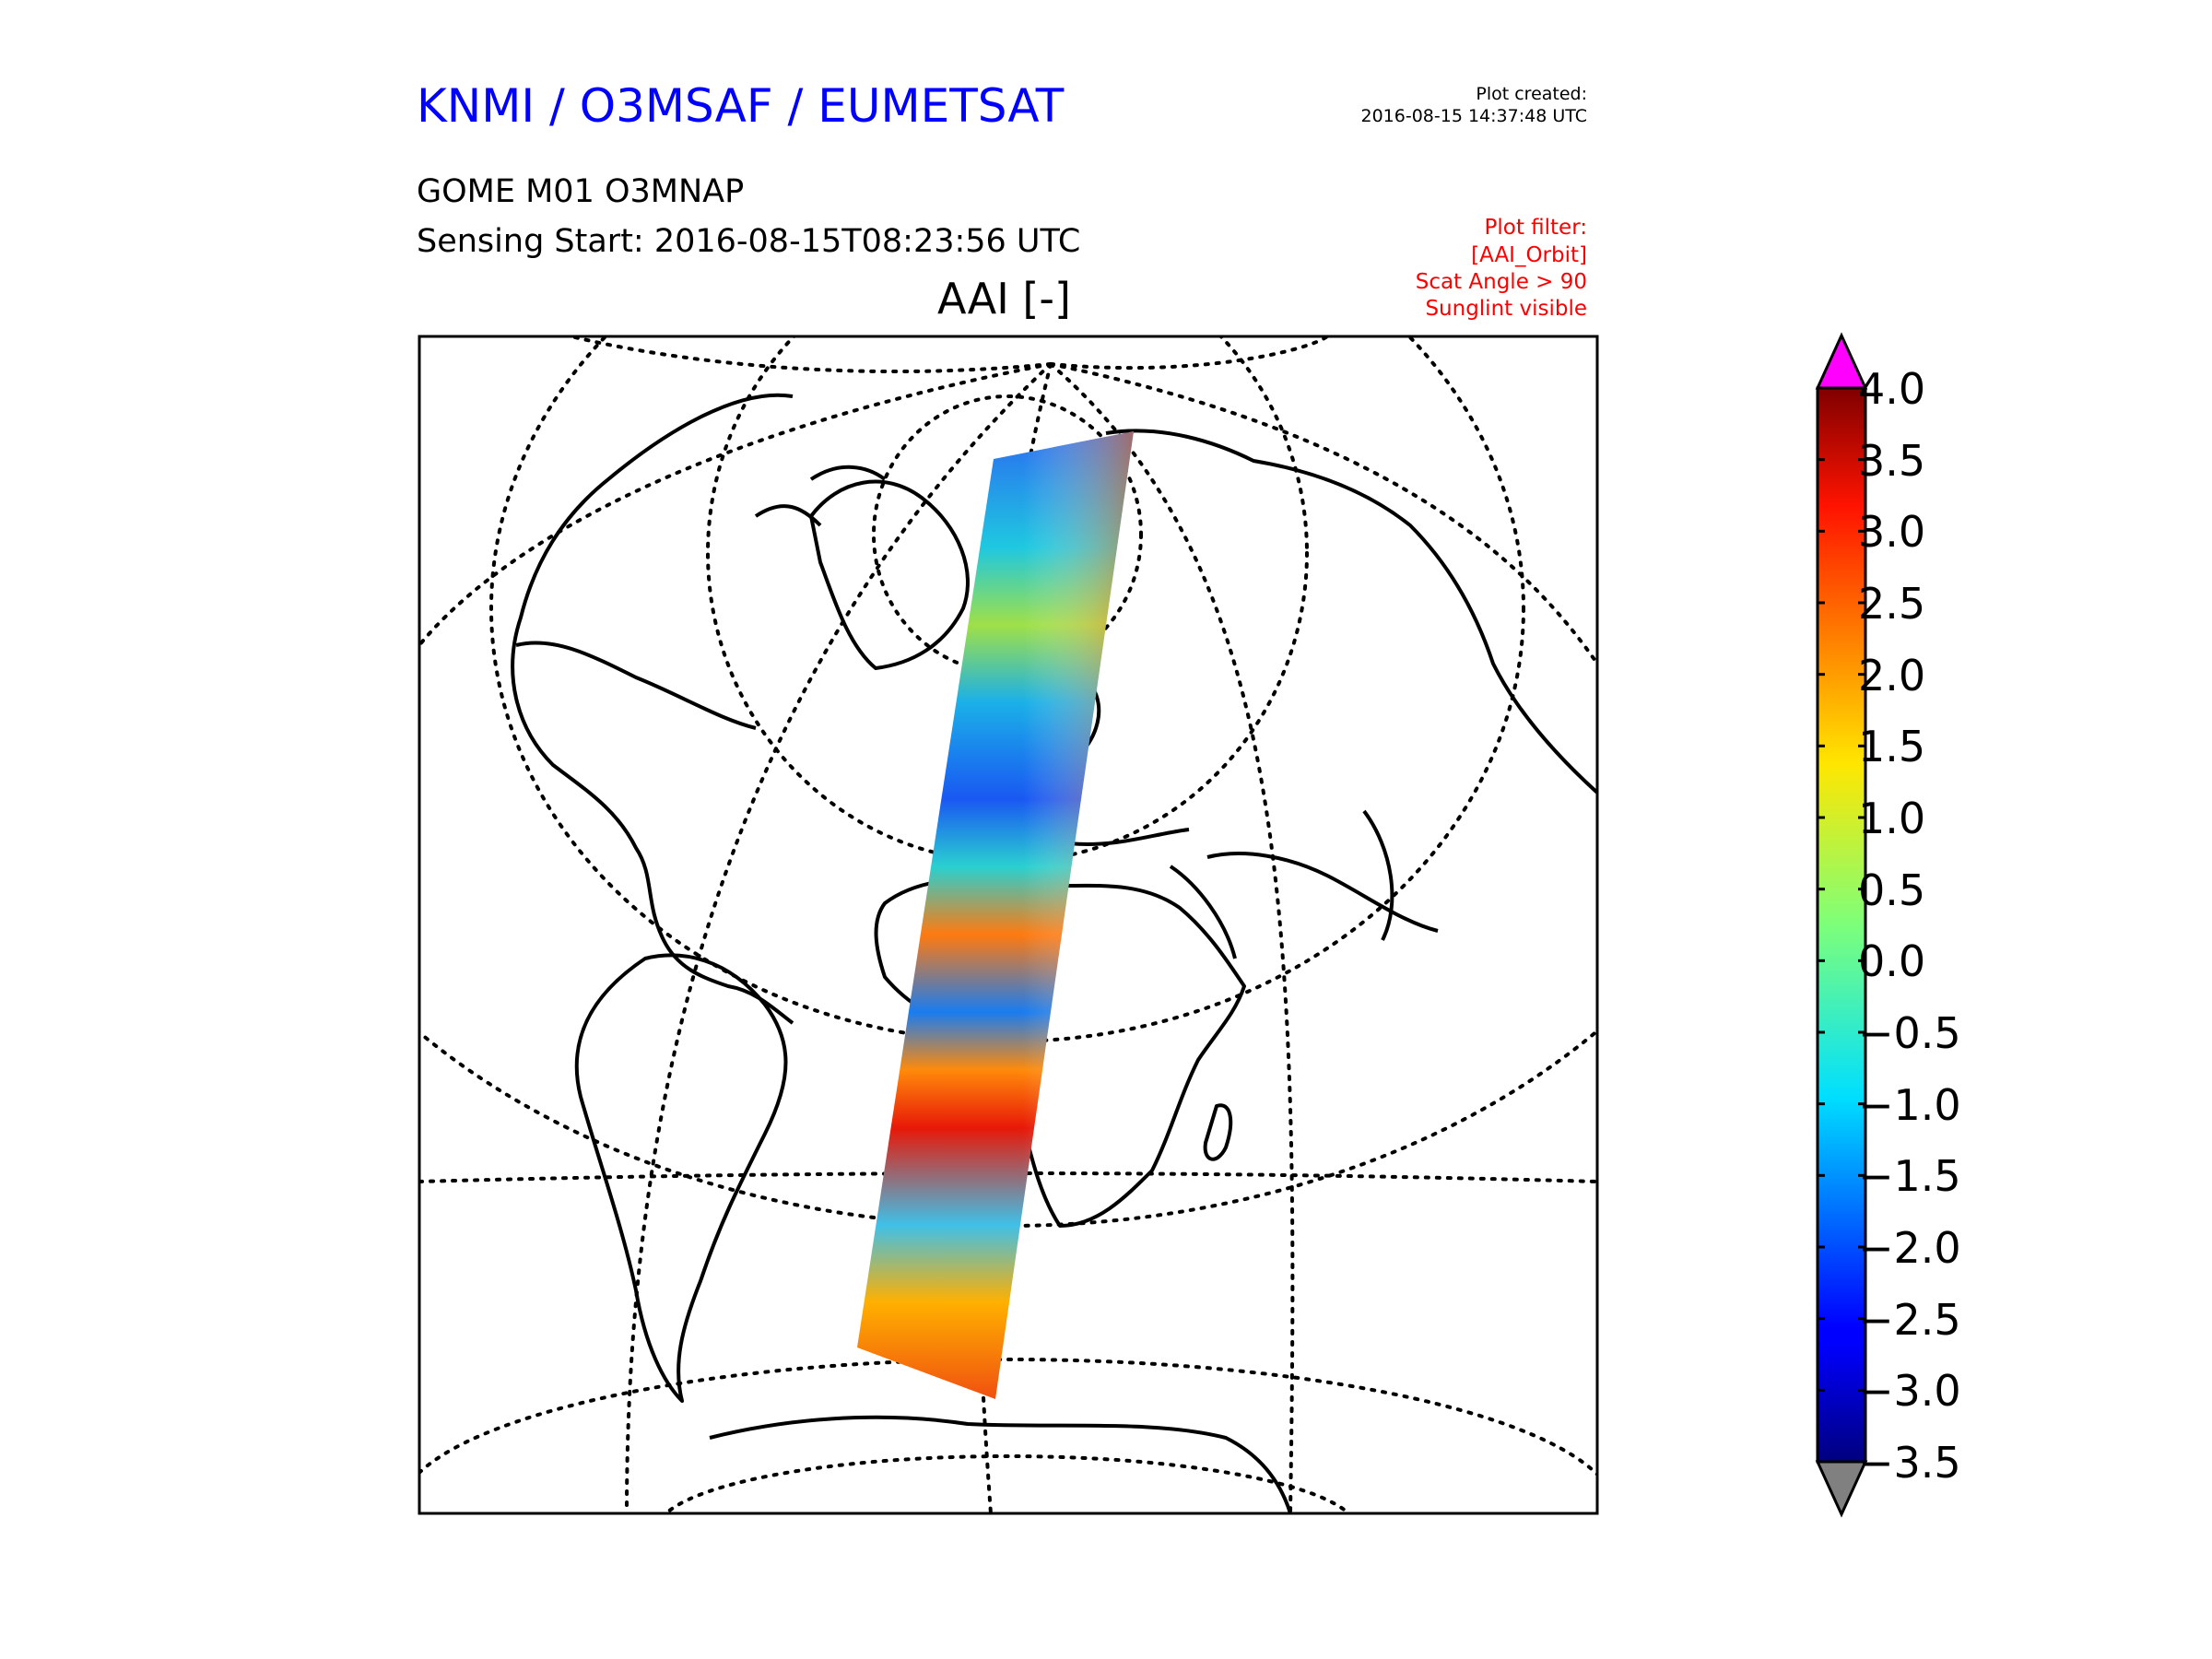 This screenshot has height=1659, width=2212. What do you see at coordinates (1892, 818) in the screenshot?
I see `colorbar-tick-label: 1.0` at bounding box center [1892, 818].